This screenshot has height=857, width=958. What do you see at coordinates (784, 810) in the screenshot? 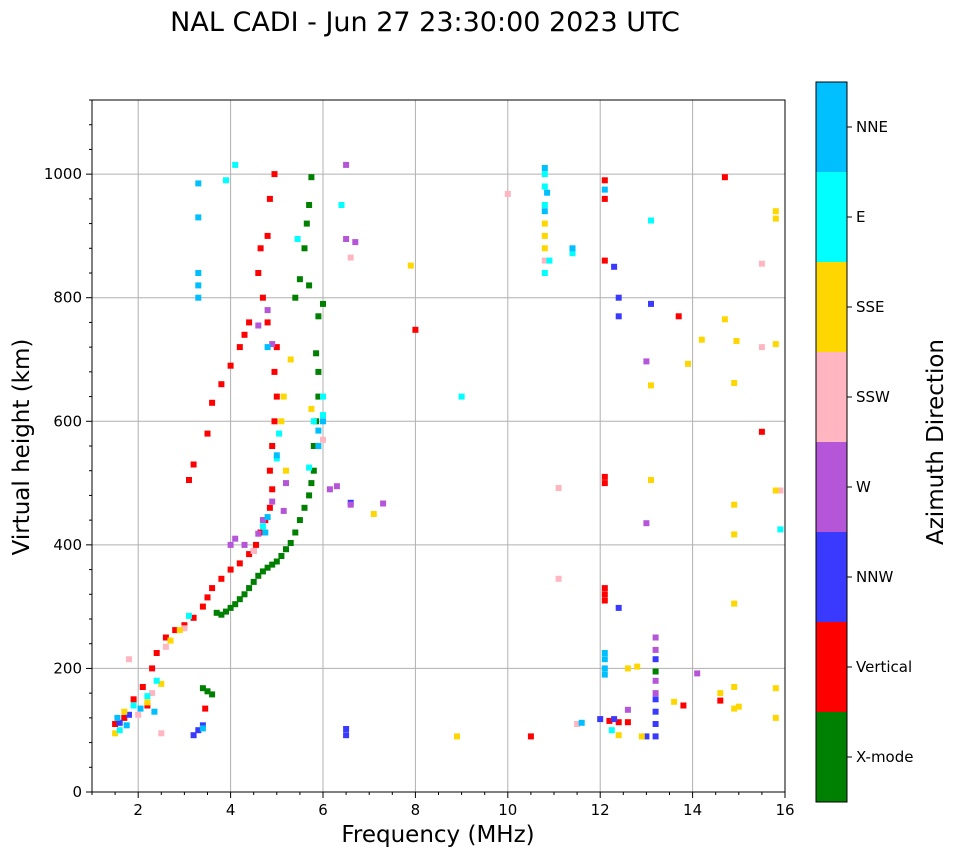
I see `x-tick-label: 16` at bounding box center [784, 810].